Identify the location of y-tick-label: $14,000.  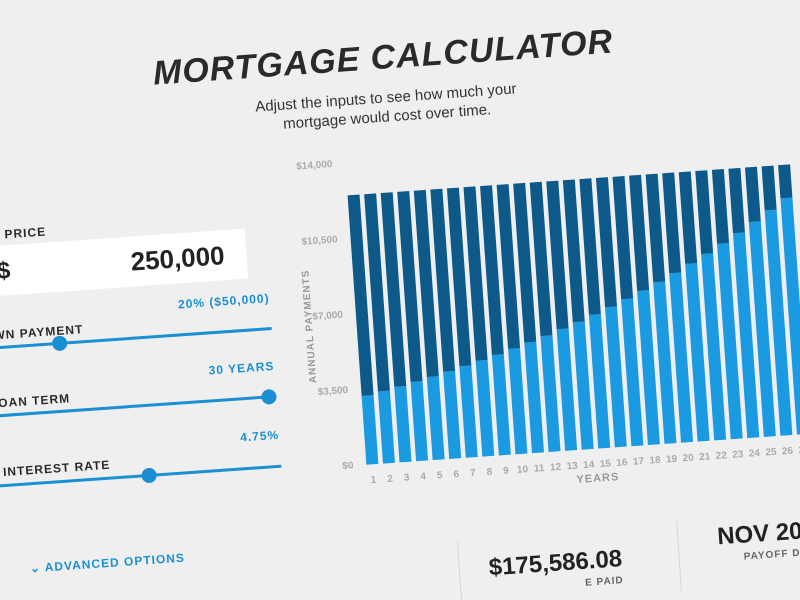
(314, 166).